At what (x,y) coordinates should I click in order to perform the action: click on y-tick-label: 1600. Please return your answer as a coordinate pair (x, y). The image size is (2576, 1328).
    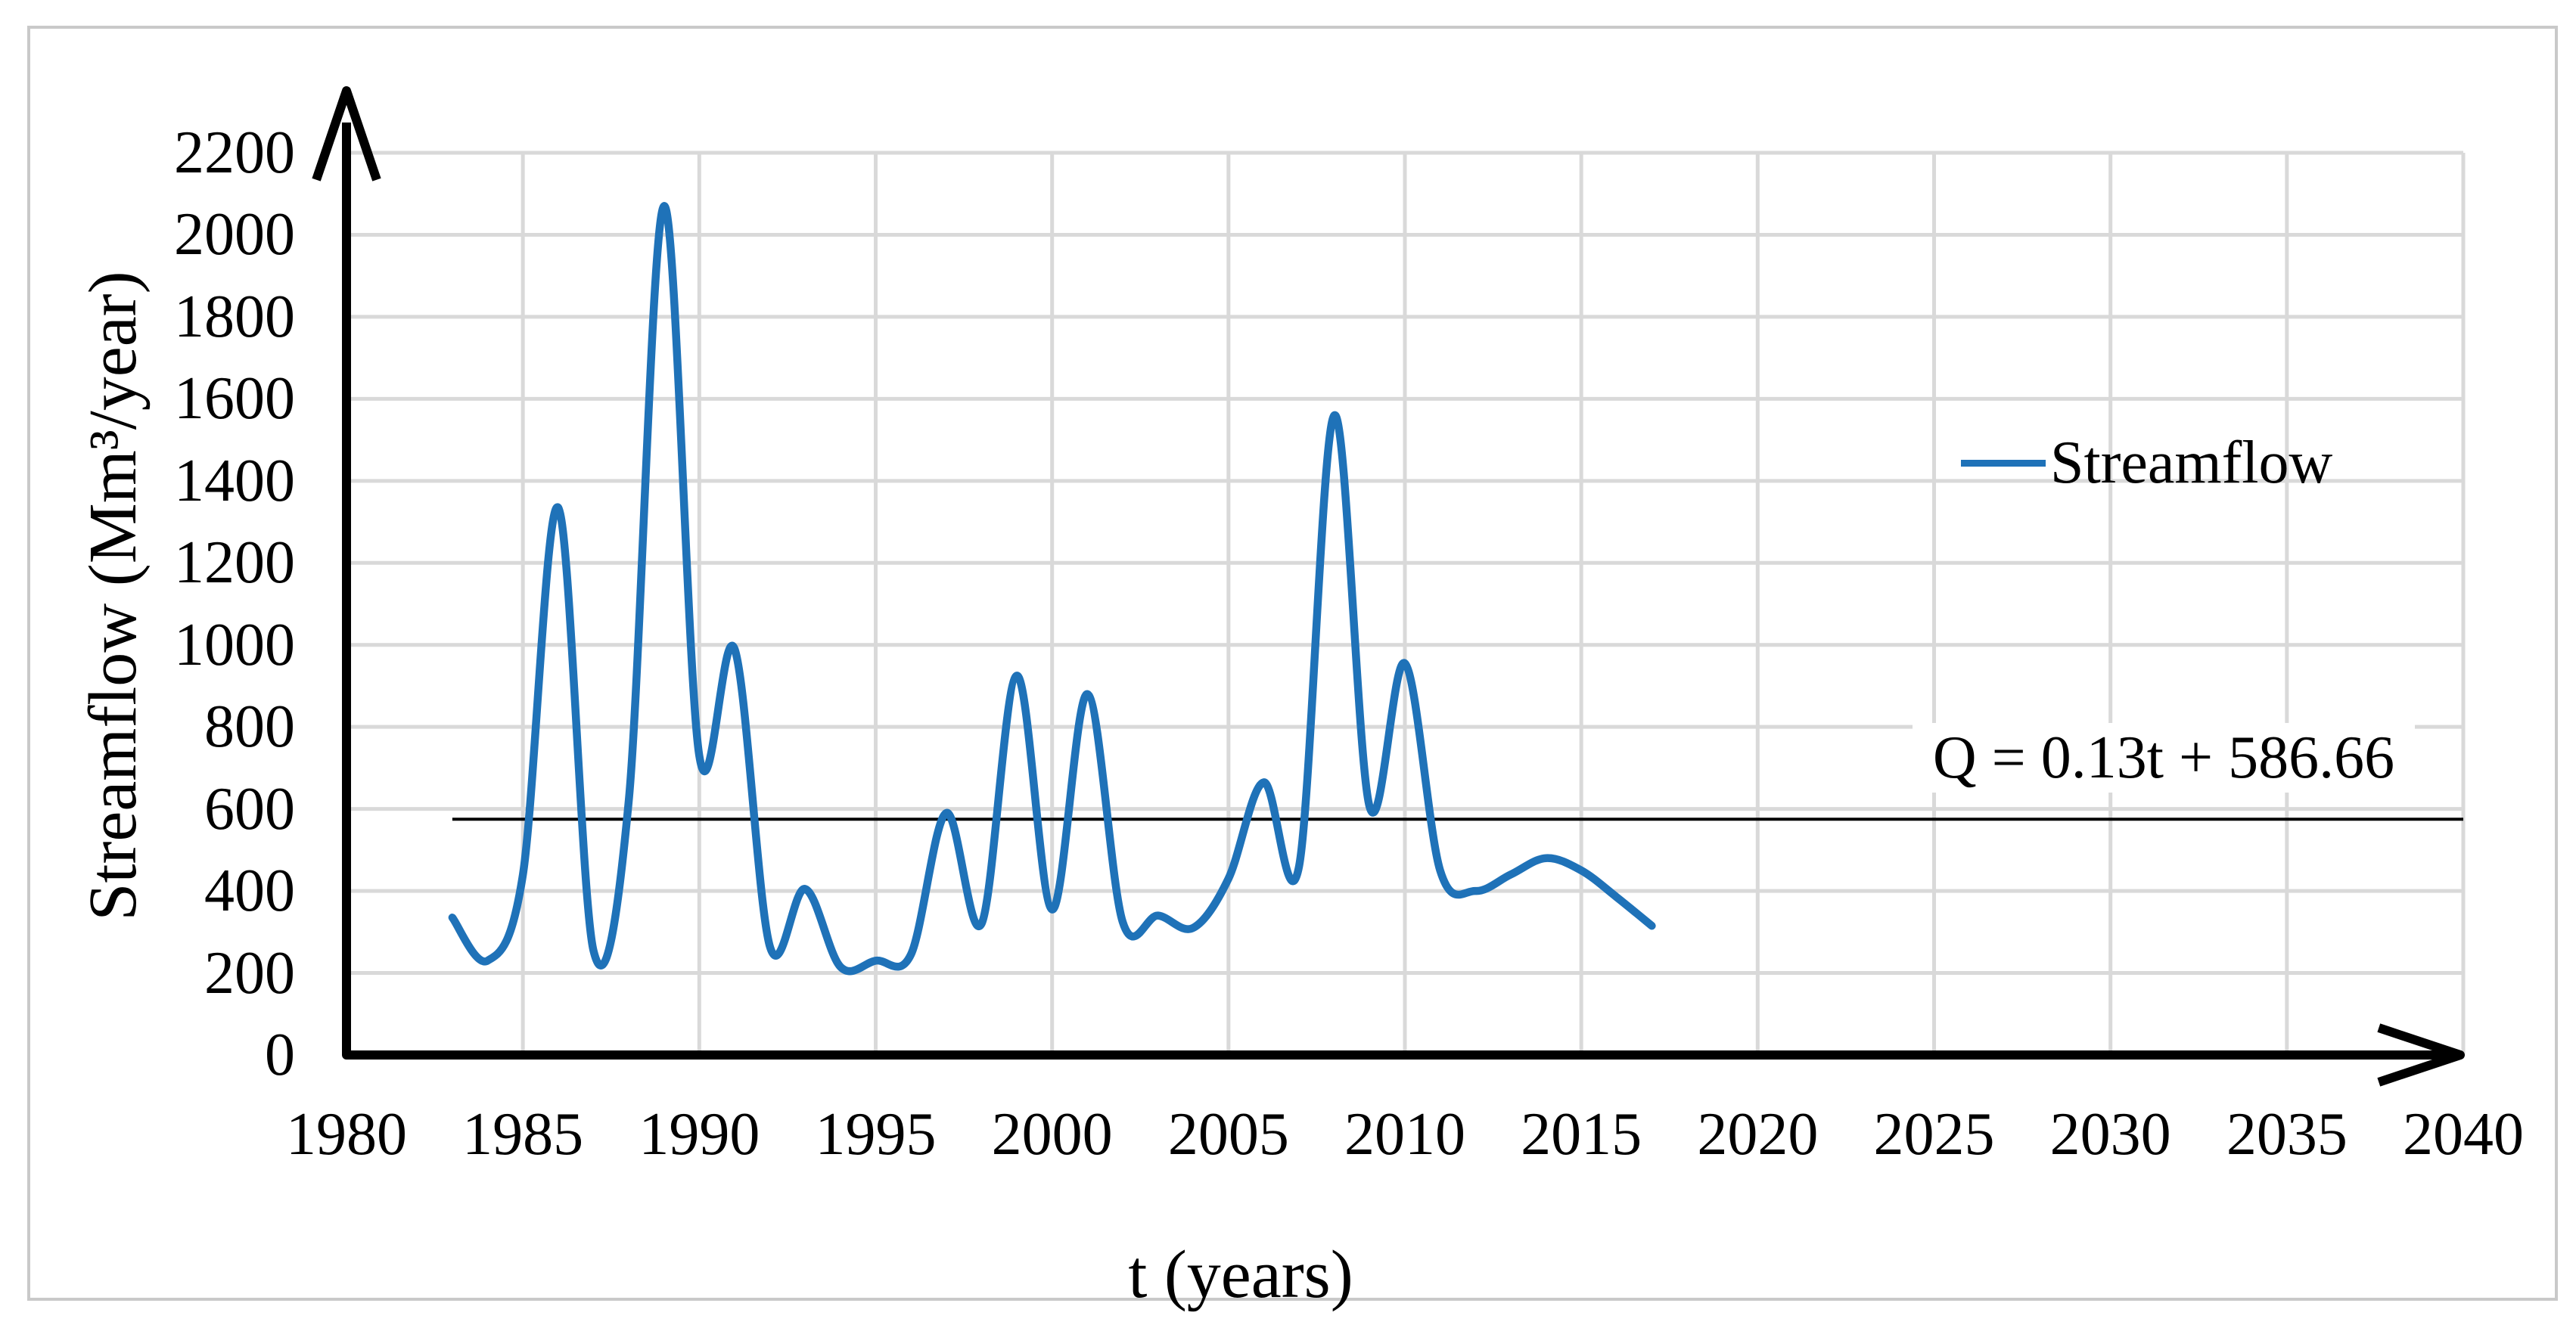
    Looking at the image, I should click on (234, 399).